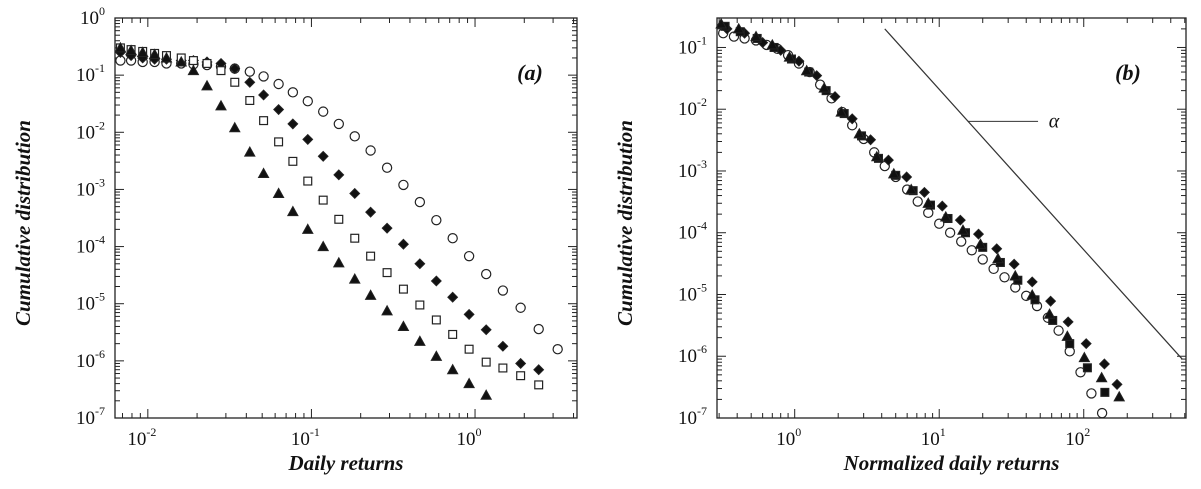 The height and width of the screenshot is (489, 1201). What do you see at coordinates (23, 223) in the screenshot?
I see `y-axis-label: Cumulative distribution` at bounding box center [23, 223].